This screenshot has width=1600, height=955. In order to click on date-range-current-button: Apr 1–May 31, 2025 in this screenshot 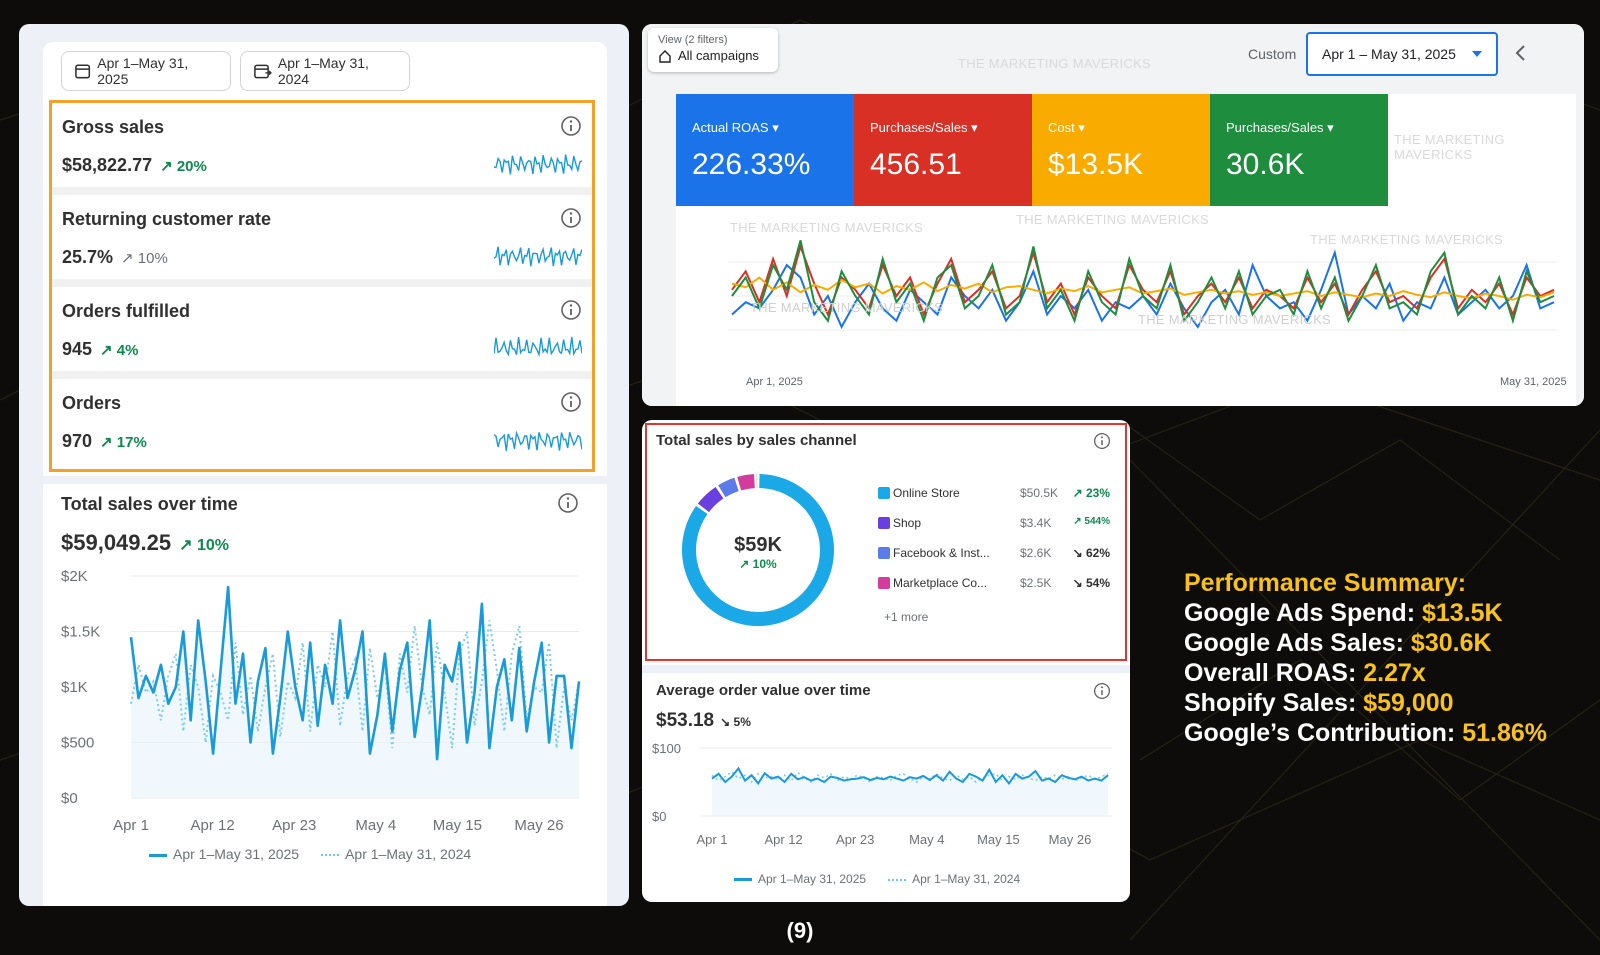, I will do `click(146, 71)`.